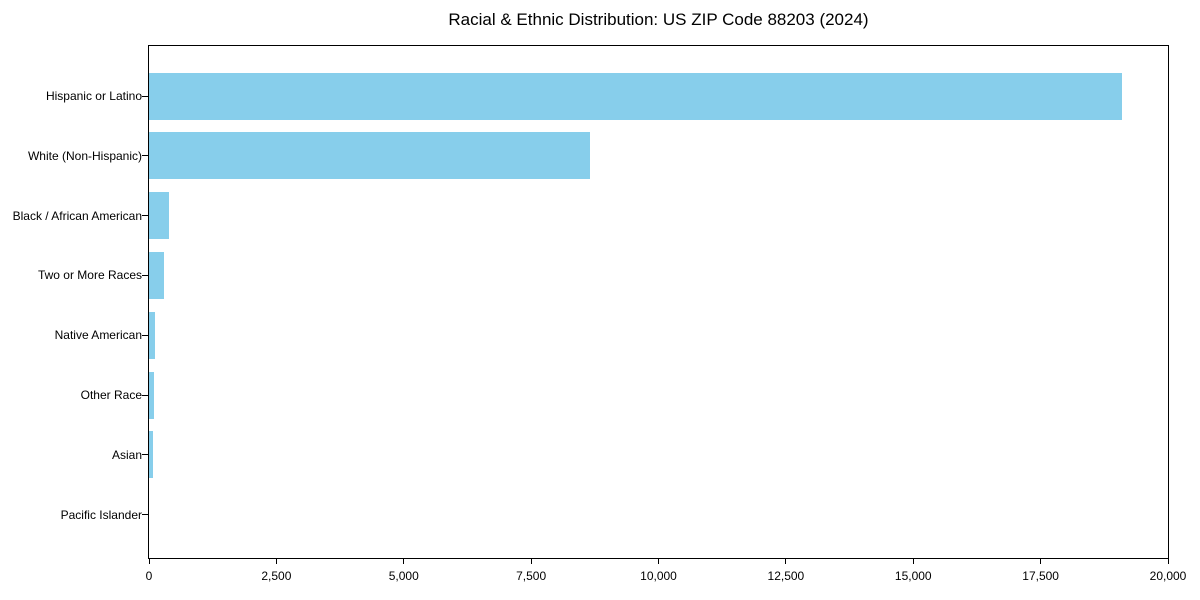  Describe the element at coordinates (1168, 576) in the screenshot. I see `x-axis-tick-label: 20,000` at that location.